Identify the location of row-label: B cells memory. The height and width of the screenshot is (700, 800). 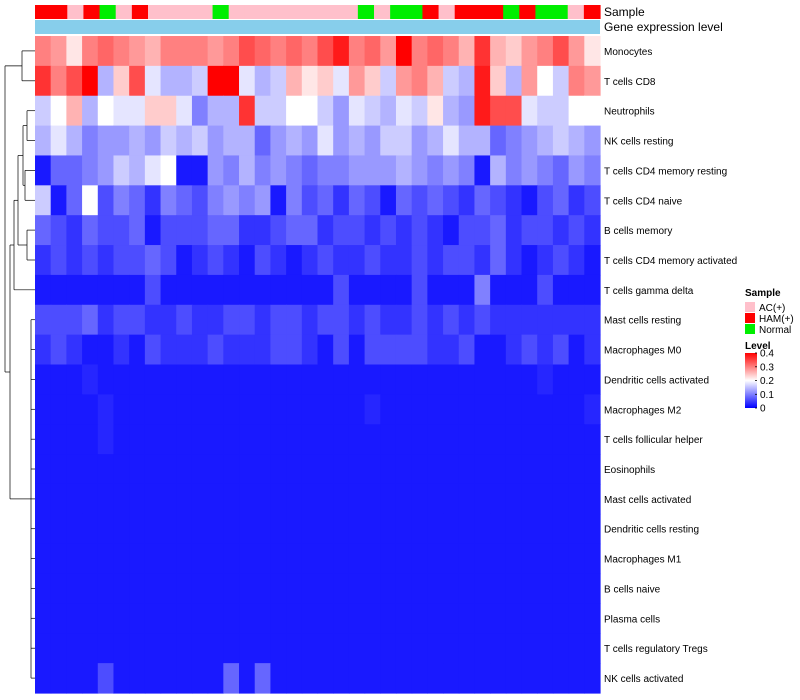
(638, 231).